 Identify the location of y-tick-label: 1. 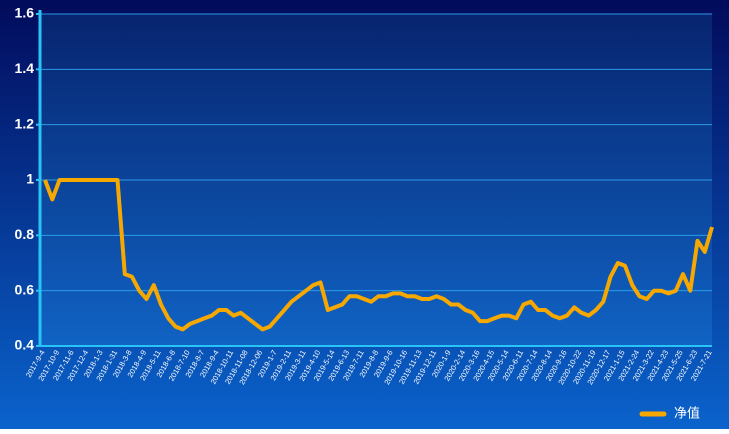
(30, 179).